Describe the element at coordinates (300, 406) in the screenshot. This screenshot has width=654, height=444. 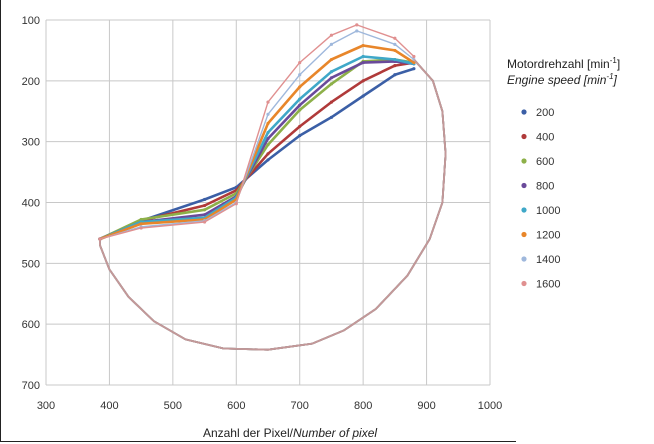
I see `x-tick-label: 700` at that location.